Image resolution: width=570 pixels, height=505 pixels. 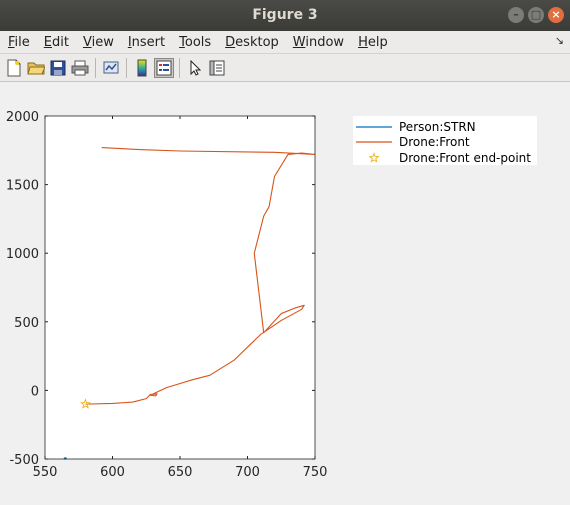 I want to click on link-plot-icon, so click(x=111, y=67).